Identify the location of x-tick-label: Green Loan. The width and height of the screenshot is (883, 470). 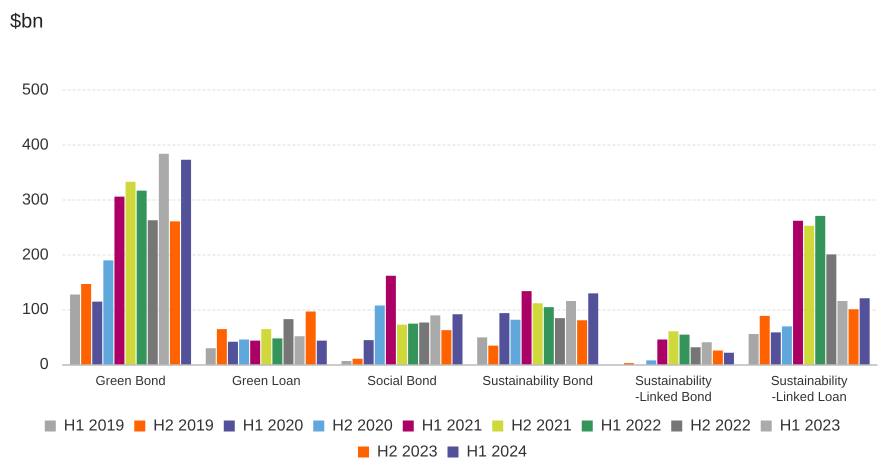
(266, 380).